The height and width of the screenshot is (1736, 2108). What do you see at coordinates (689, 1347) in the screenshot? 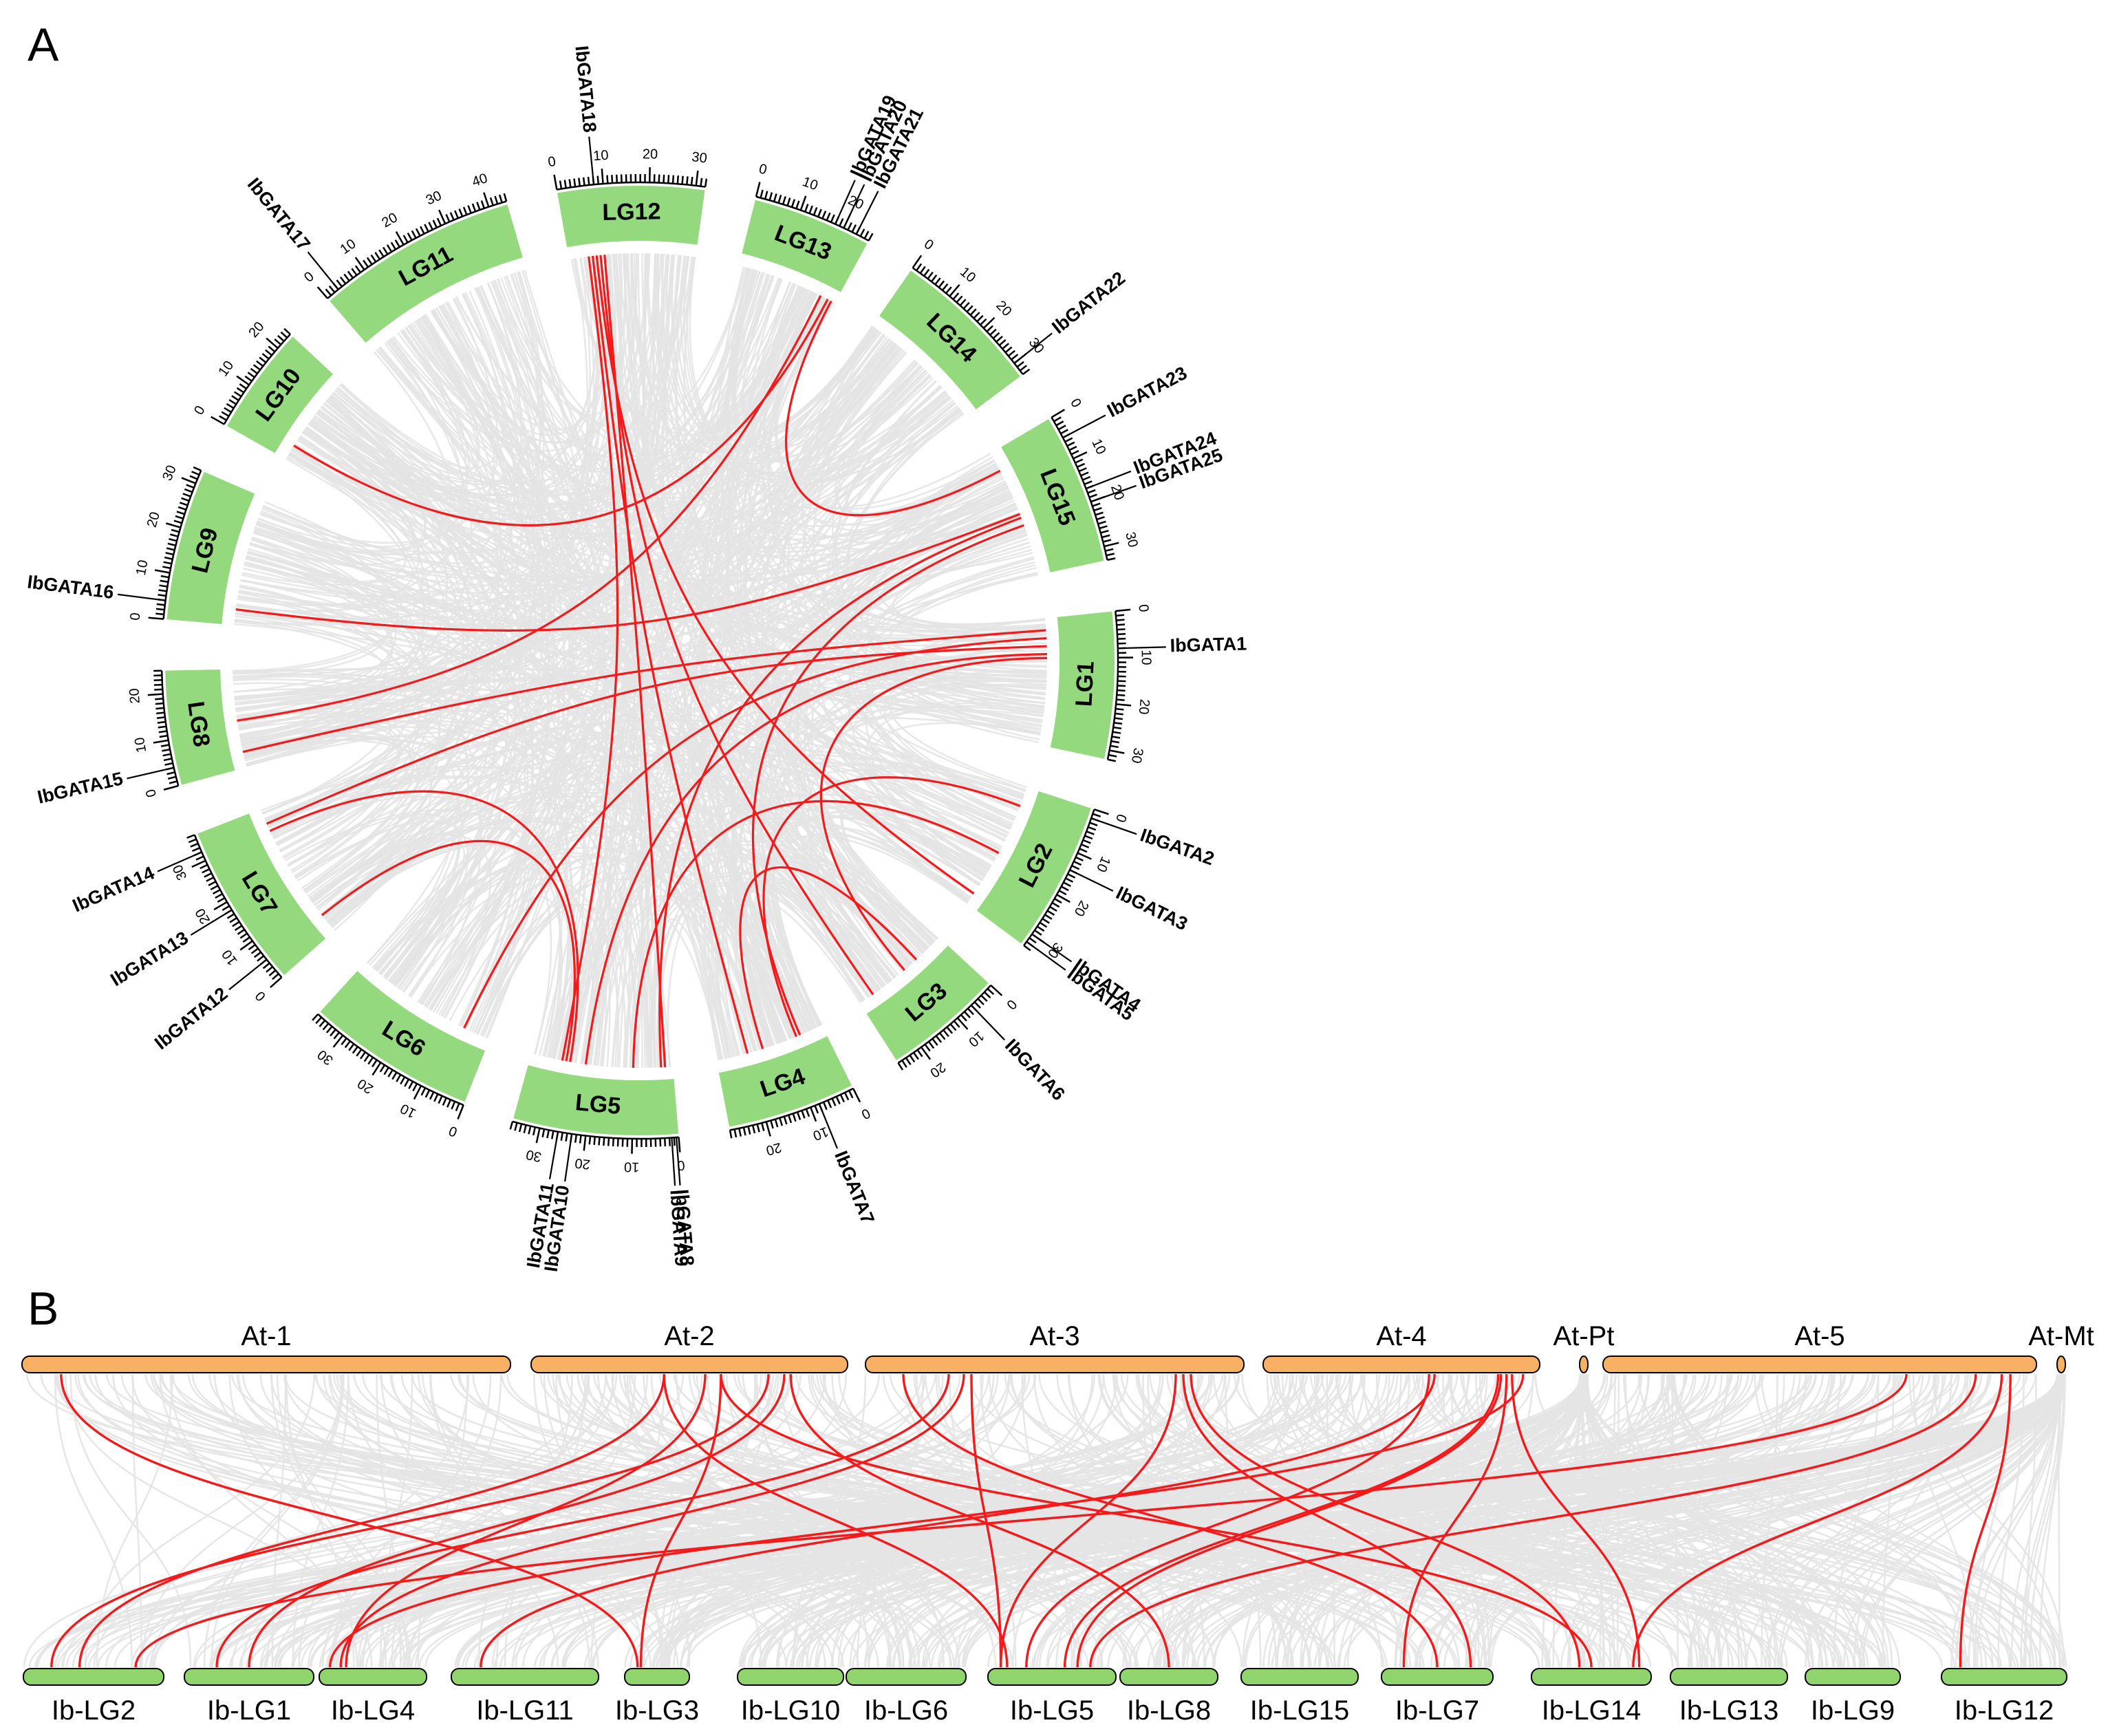
I see `top-chromosome-at-2: At-2` at bounding box center [689, 1347].